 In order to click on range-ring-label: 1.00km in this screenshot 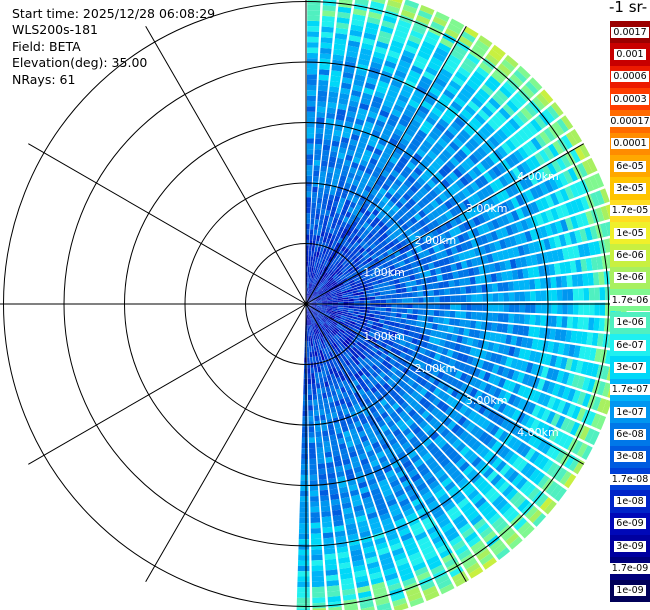, I will do `click(384, 272)`.